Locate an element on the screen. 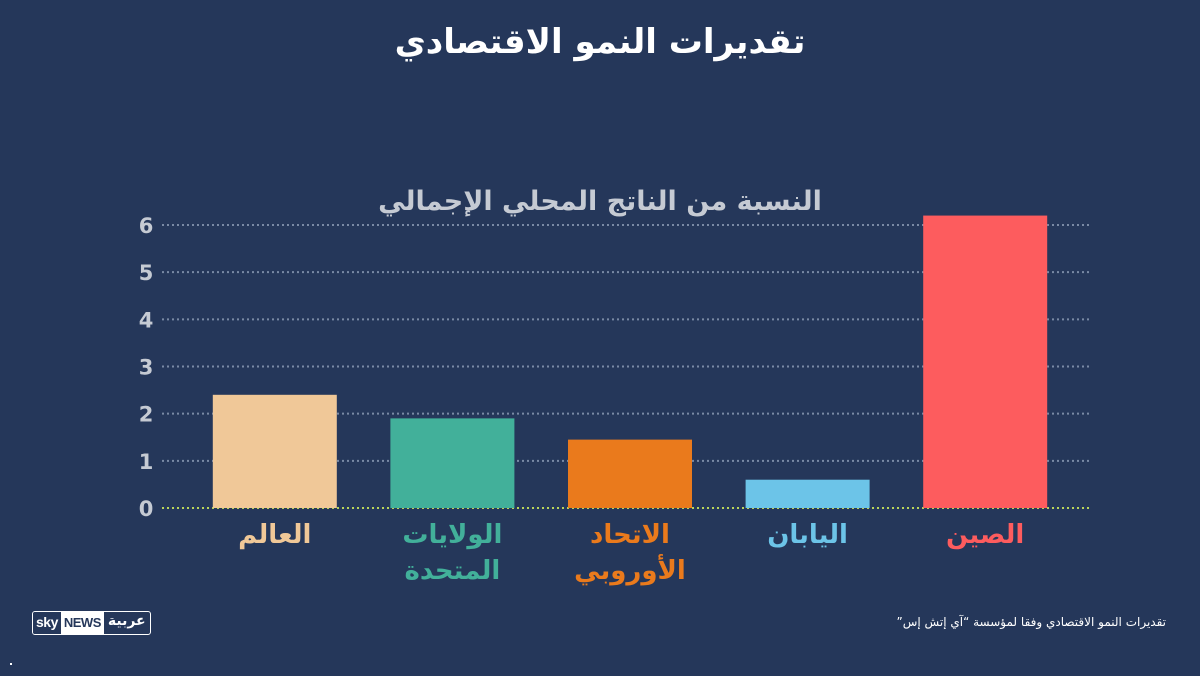  y-tick-label: 2 is located at coordinates (146, 415).